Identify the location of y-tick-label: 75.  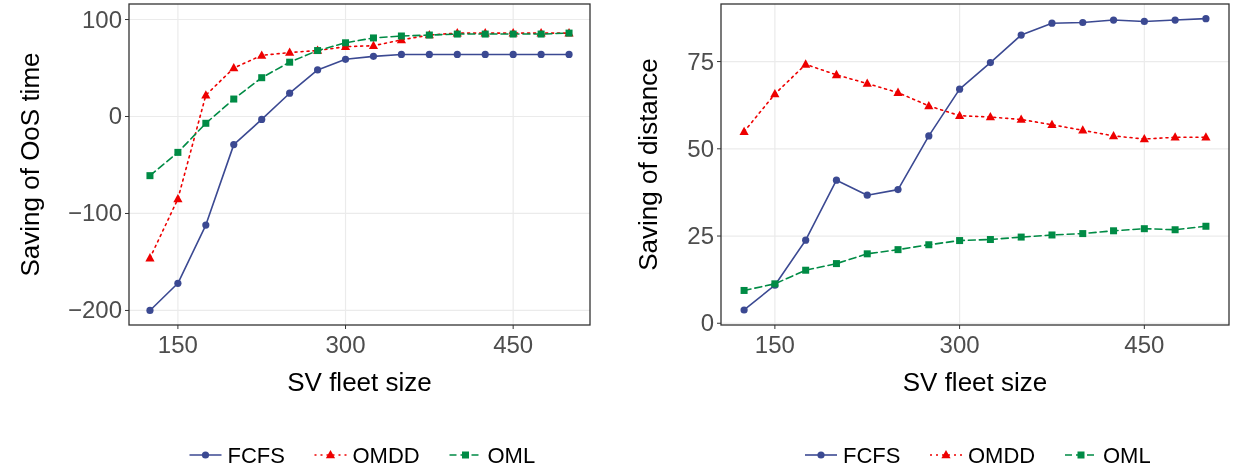
(700, 61).